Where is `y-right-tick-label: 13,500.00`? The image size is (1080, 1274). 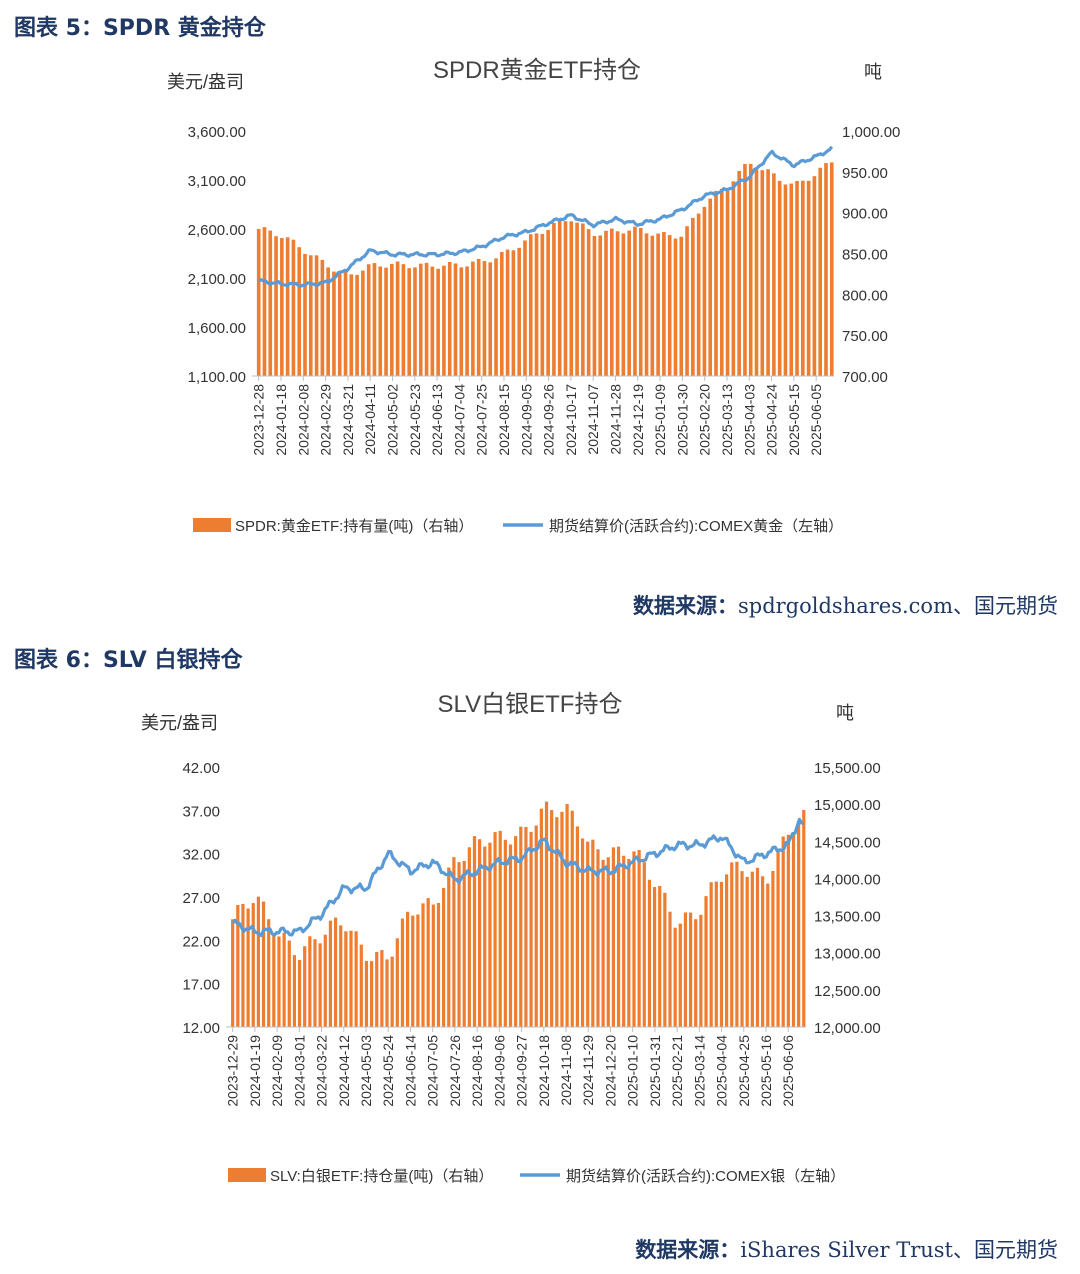 y-right-tick-label: 13,500.00 is located at coordinates (847, 917).